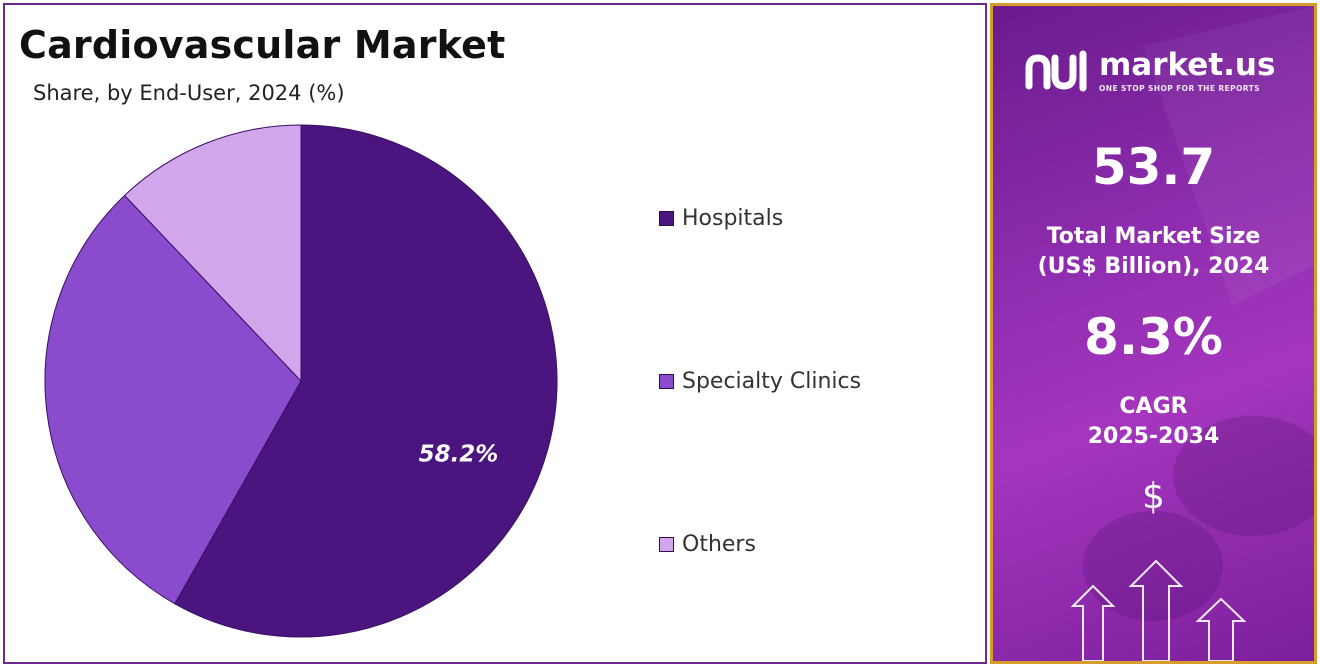 This screenshot has width=1320, height=671. What do you see at coordinates (719, 544) in the screenshot?
I see `legend-label: Others` at bounding box center [719, 544].